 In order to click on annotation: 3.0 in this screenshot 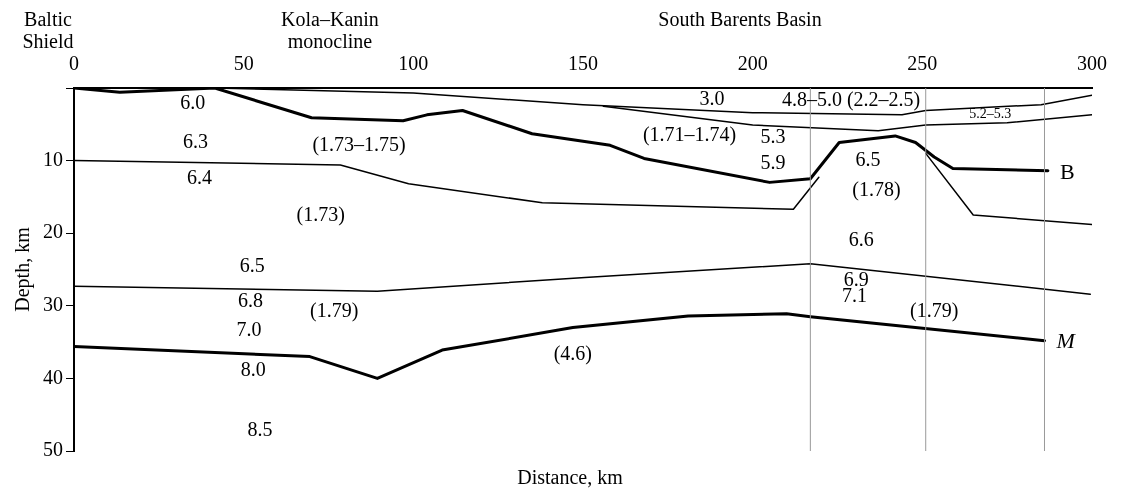, I will do `click(712, 97)`.